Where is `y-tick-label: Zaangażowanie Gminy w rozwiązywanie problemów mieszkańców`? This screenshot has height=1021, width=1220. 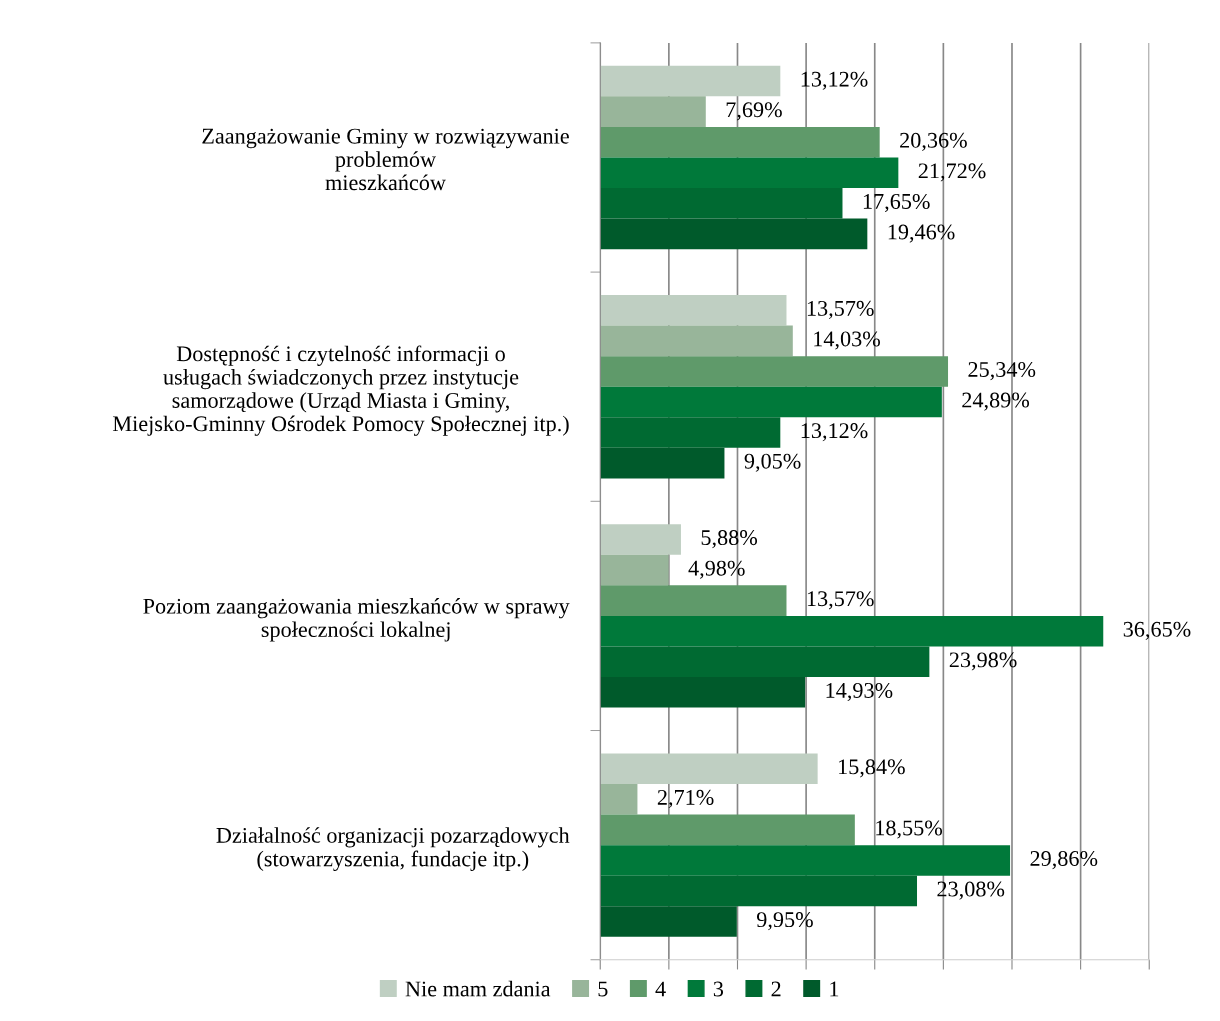
y-tick-label: Zaangażowanie Gminy w rozwiązywanie problemów mieszkańców is located at coordinates (385, 159).